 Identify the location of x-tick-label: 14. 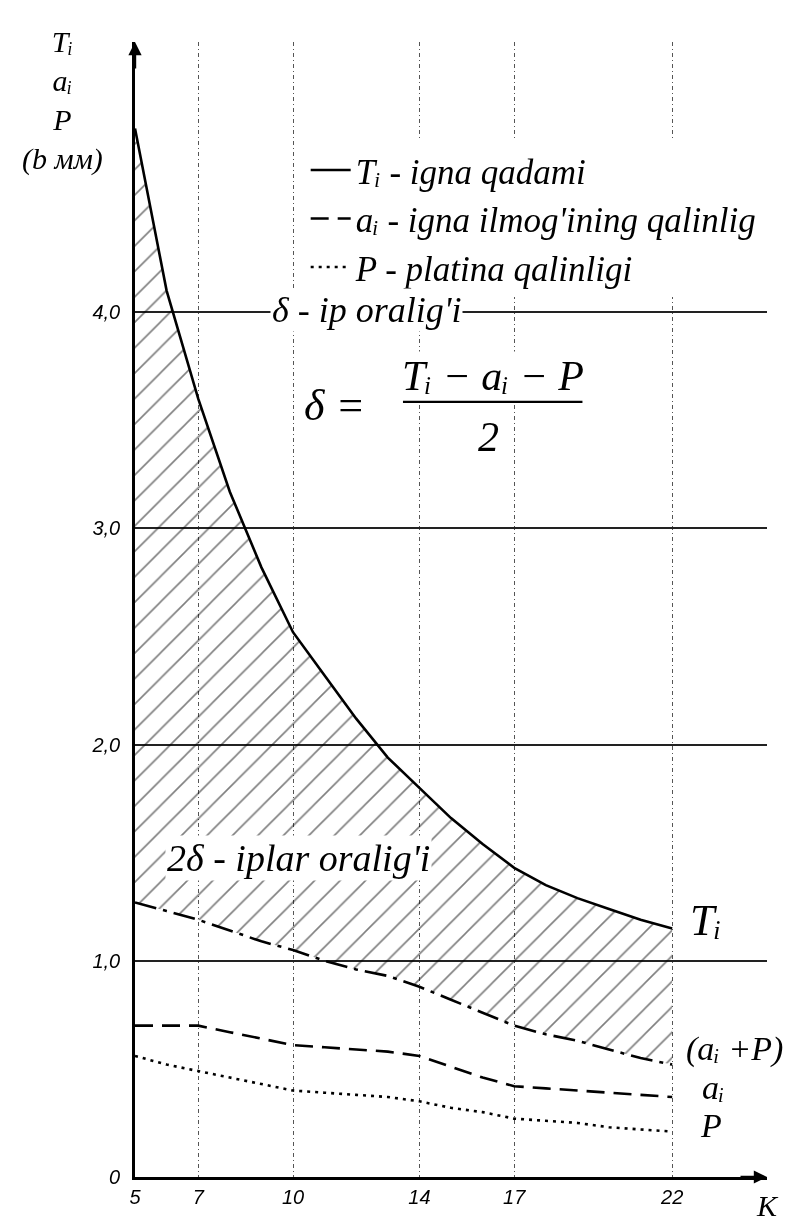
(419, 1196).